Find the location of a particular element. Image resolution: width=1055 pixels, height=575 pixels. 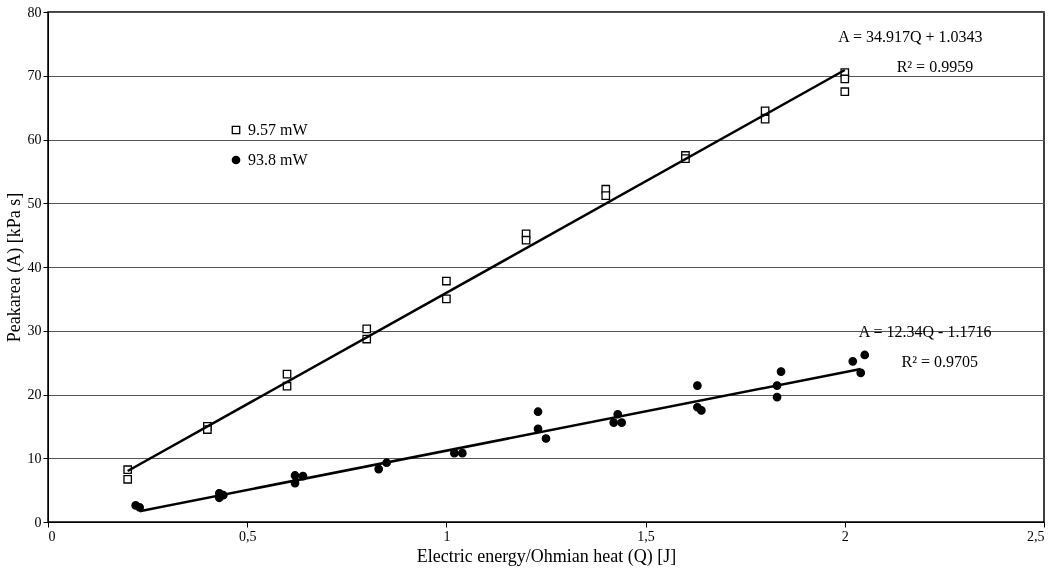

y-tick-label: 50 is located at coordinates (34, 203).